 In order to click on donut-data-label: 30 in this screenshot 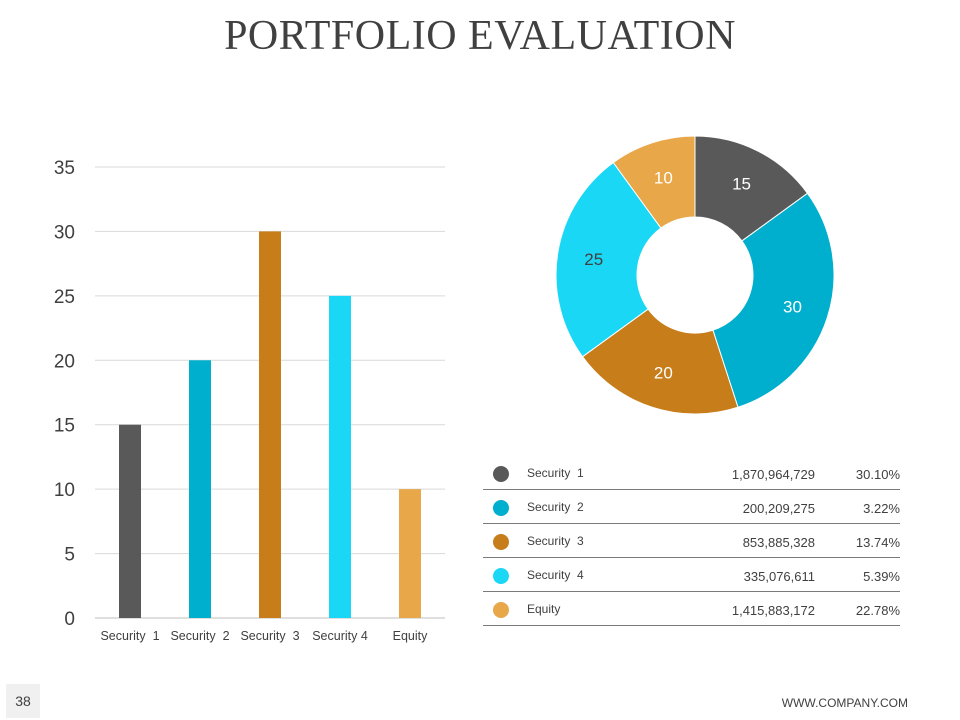, I will do `click(792, 307)`.